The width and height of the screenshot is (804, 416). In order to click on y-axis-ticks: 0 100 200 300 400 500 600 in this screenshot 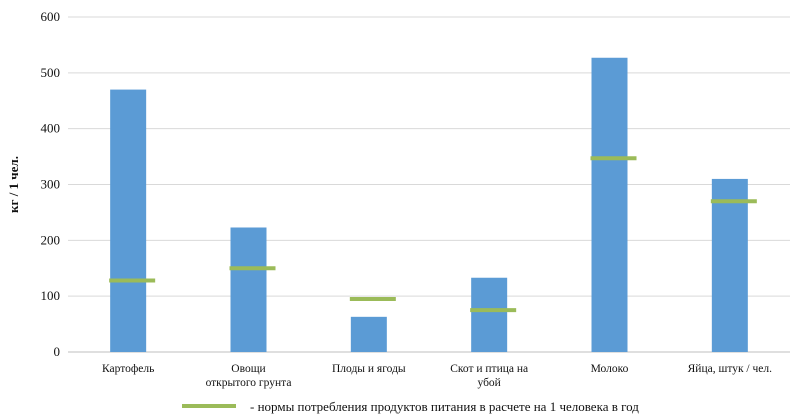, I will do `click(51, 184)`.